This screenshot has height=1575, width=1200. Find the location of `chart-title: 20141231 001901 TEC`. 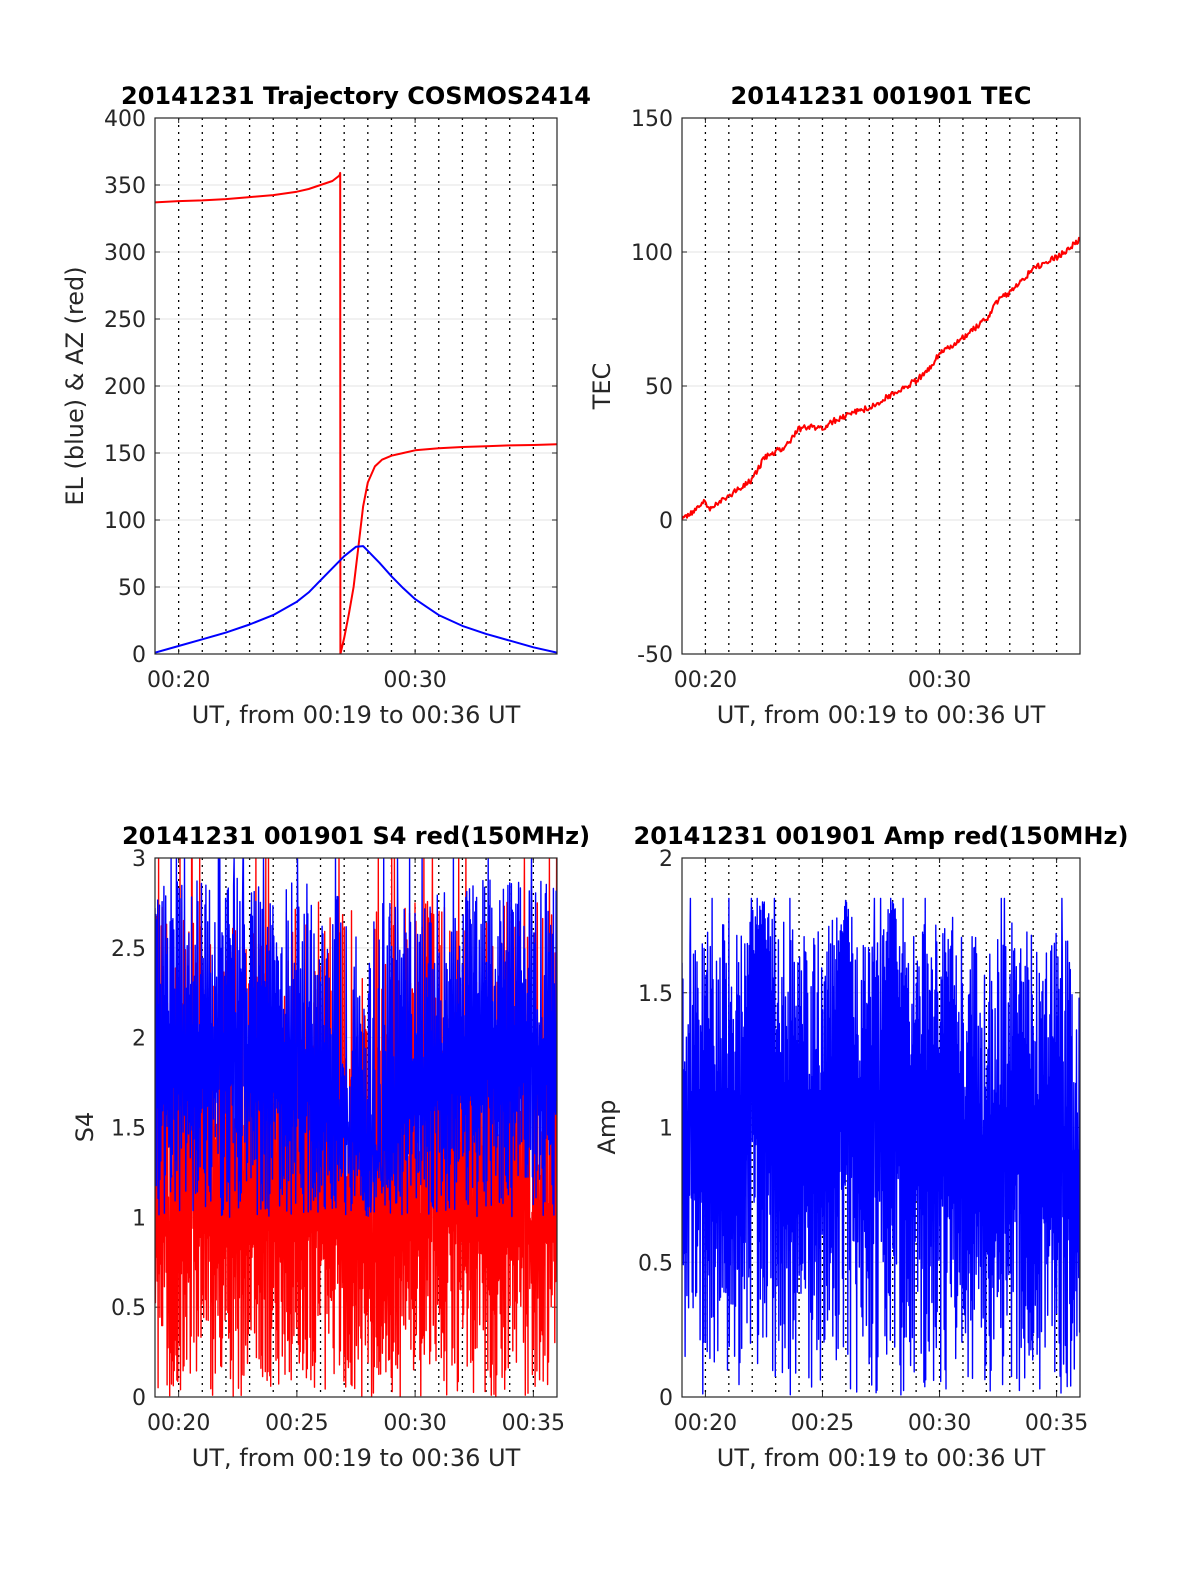

chart-title: 20141231 001901 TEC is located at coordinates (881, 96).